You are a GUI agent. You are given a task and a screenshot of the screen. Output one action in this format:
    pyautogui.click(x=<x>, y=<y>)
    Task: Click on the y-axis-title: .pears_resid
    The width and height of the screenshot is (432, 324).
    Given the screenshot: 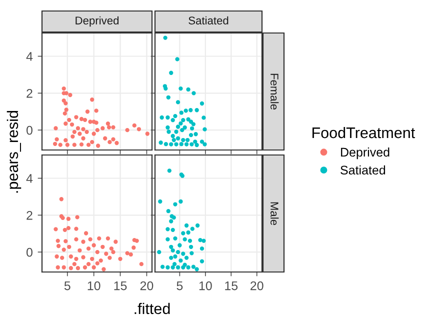 What is the action you would take?
    pyautogui.click(x=14, y=151)
    